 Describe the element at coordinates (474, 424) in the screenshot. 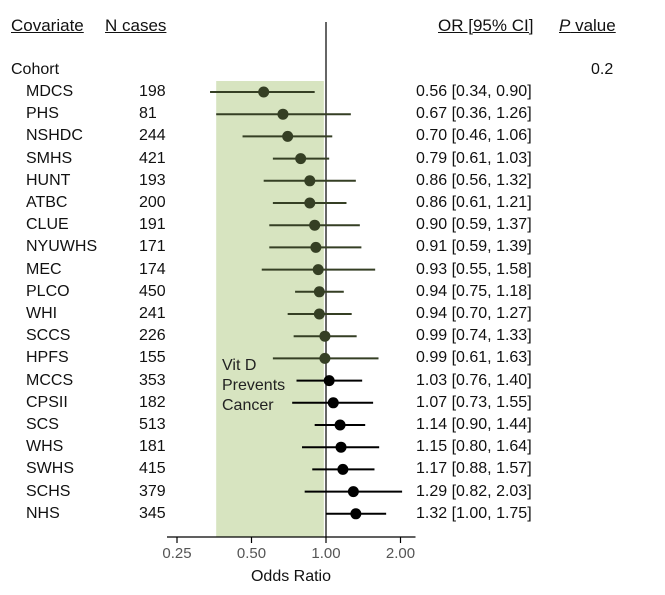

I see `row-or-ci: 1.14 [0.90, 1.44]` at that location.